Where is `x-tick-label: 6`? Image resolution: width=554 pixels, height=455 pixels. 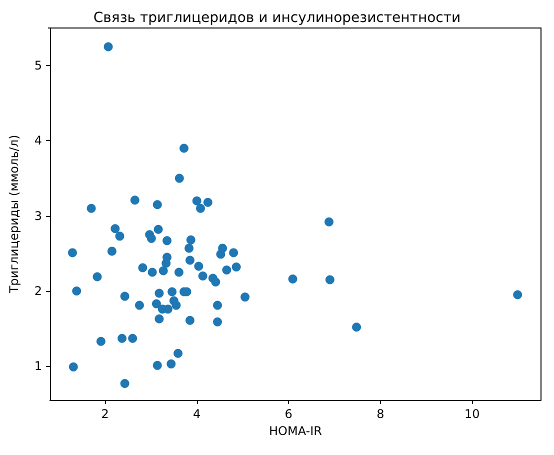 x-tick-label: 6 is located at coordinates (288, 414).